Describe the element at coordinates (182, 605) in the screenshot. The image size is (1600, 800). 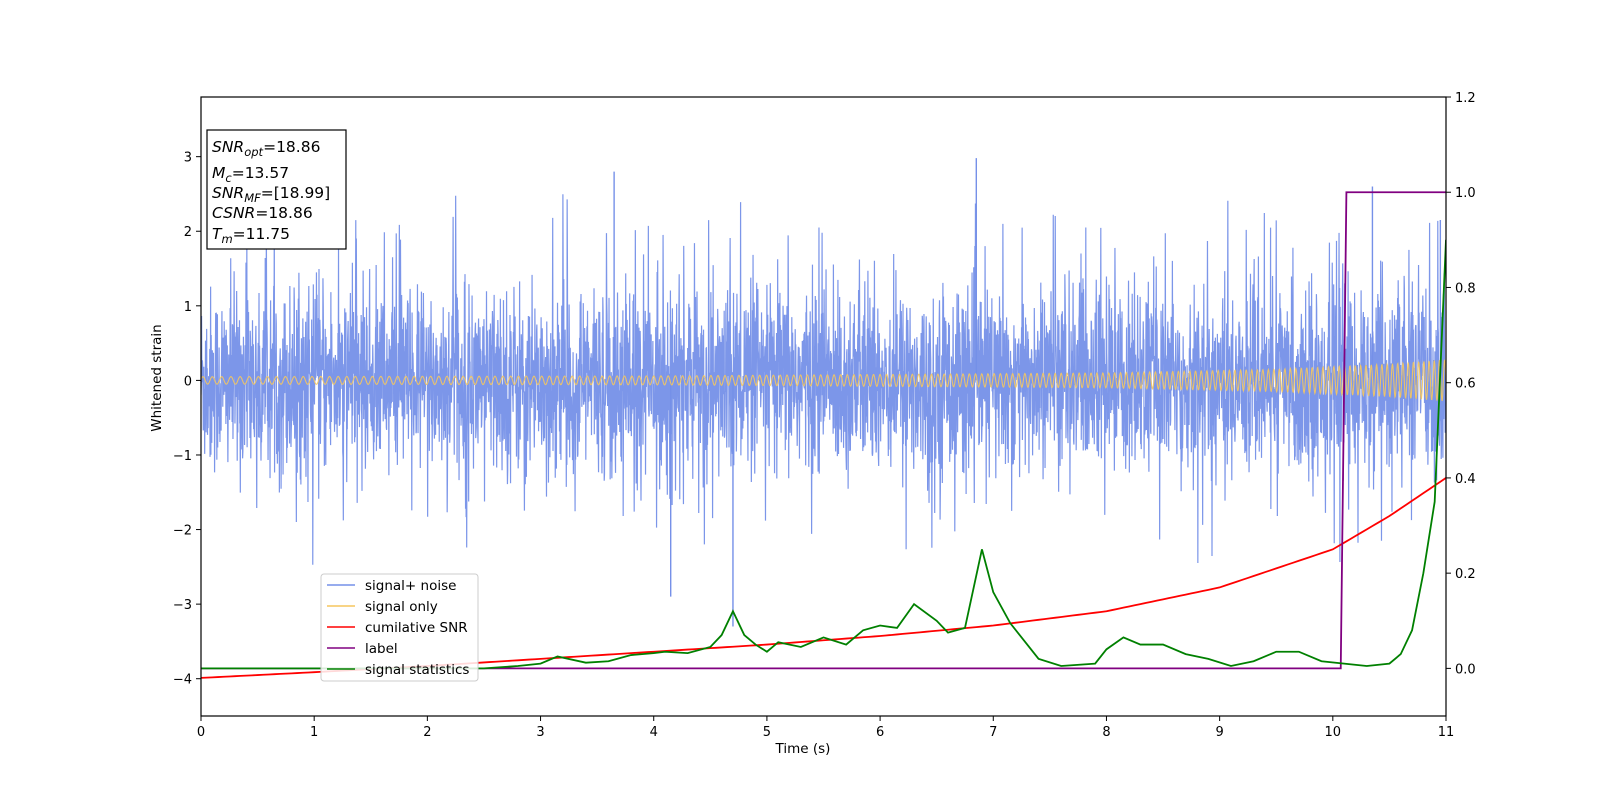
I see `y-left-tick-label: −3` at that location.